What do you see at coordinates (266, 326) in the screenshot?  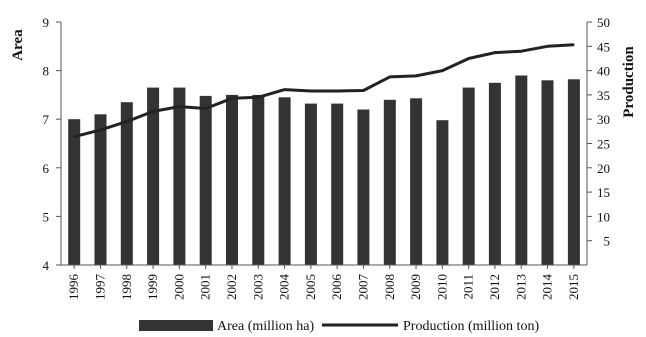 I see `legend-label-area: Area (million ha)` at bounding box center [266, 326].